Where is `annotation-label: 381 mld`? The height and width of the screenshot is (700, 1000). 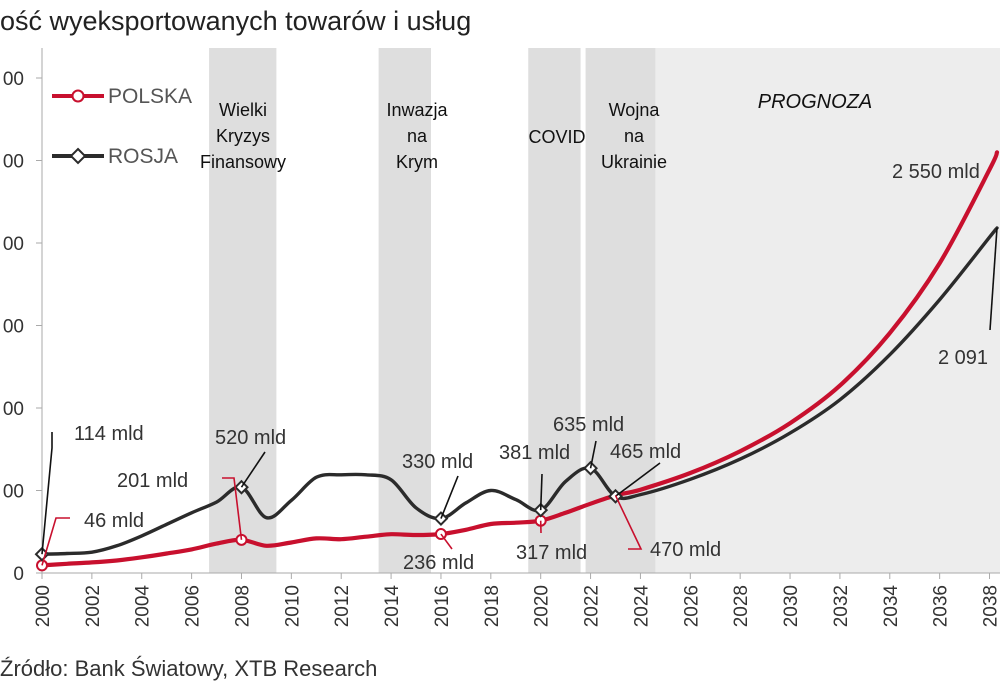 annotation-label: 381 mld is located at coordinates (534, 453).